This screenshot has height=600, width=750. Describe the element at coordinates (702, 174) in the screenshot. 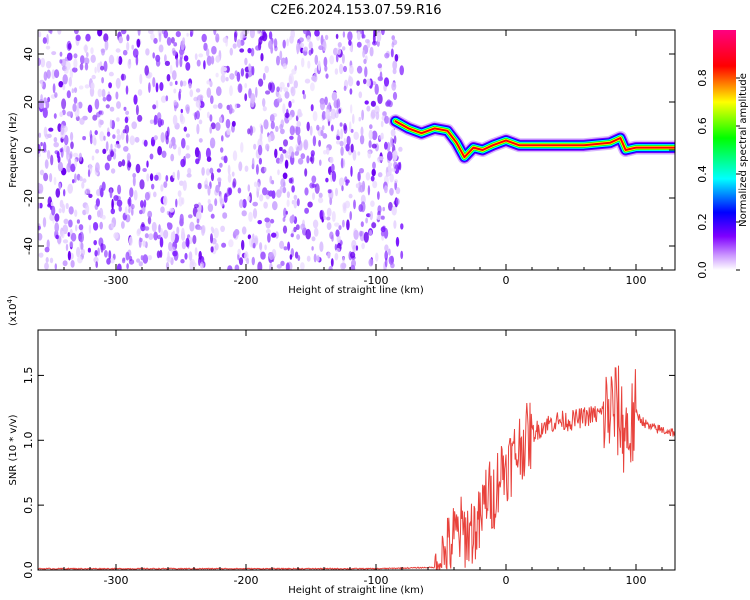

I see `colorbar-tick-label: 0.4` at that location.